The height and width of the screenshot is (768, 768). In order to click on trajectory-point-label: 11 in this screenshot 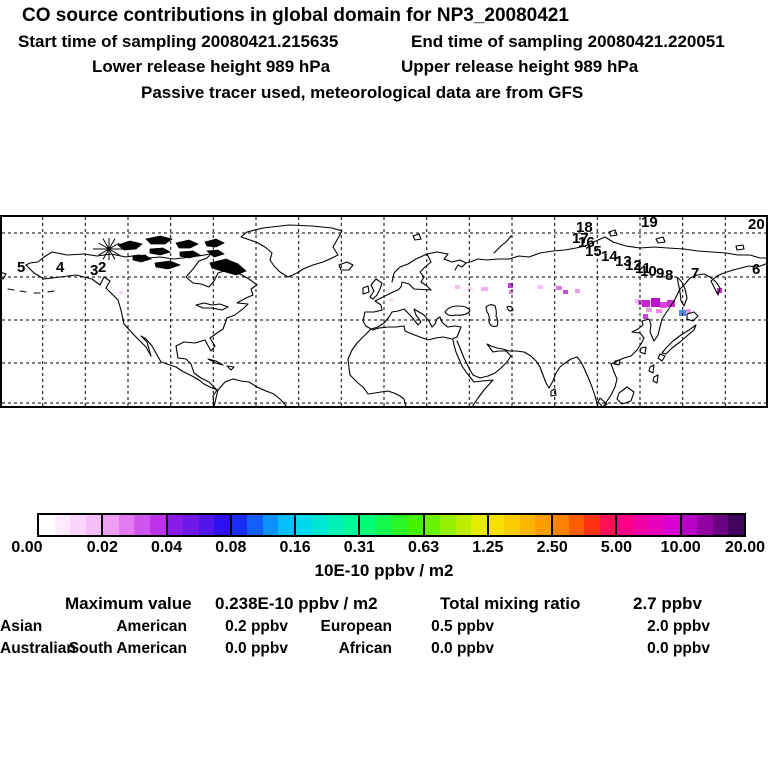, I will do `click(643, 268)`.